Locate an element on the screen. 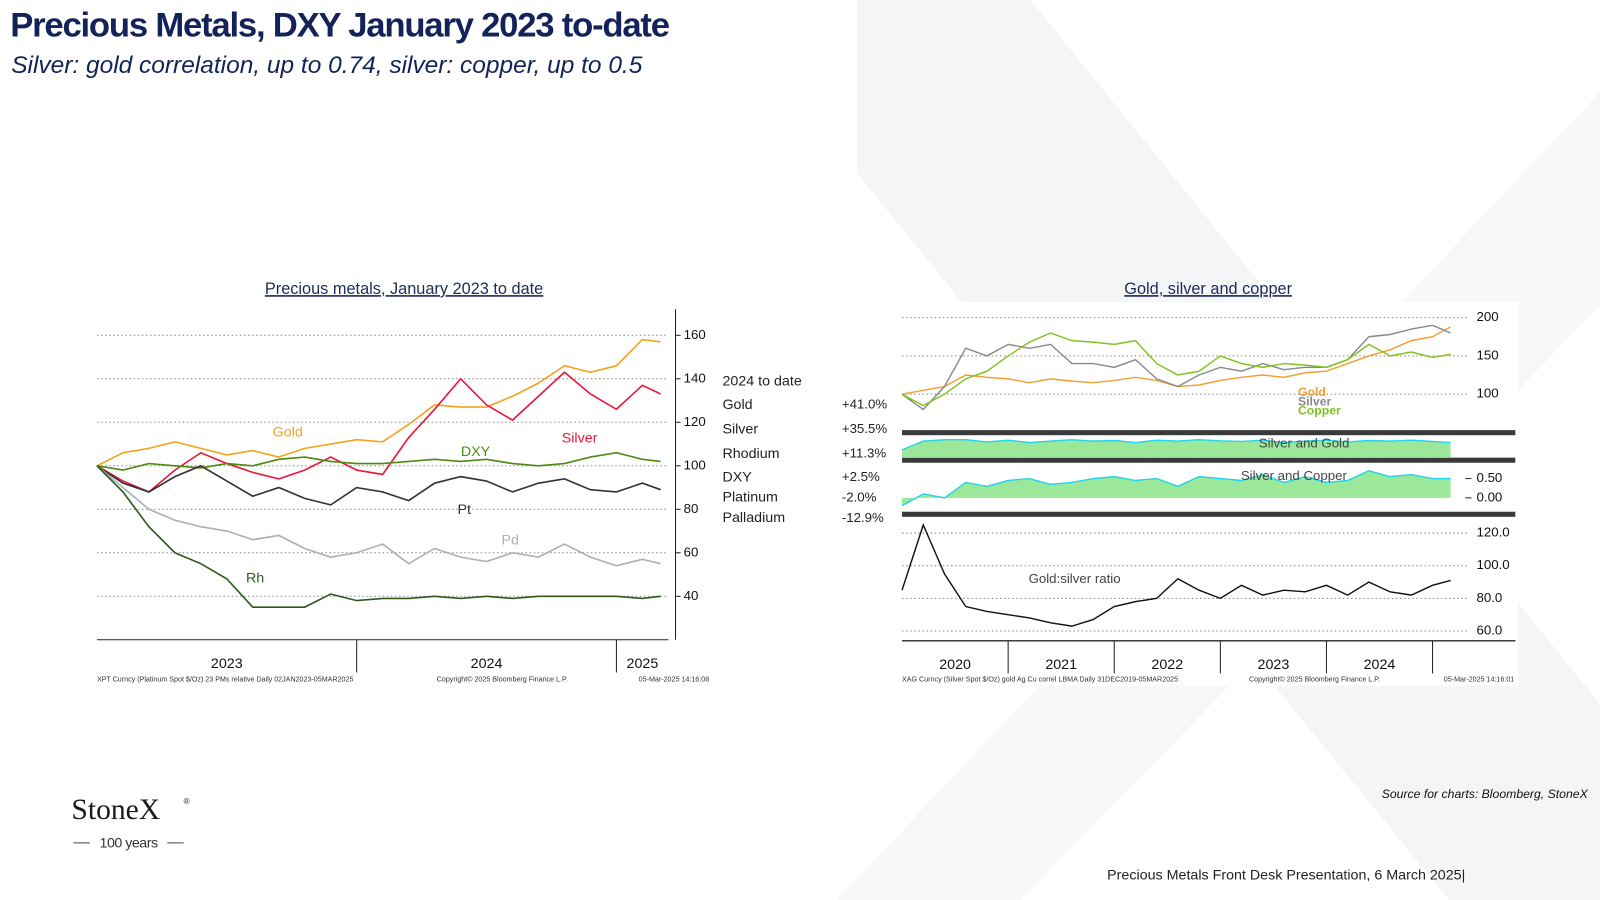 This screenshot has height=900, width=1600. series-label: Pt is located at coordinates (465, 510).